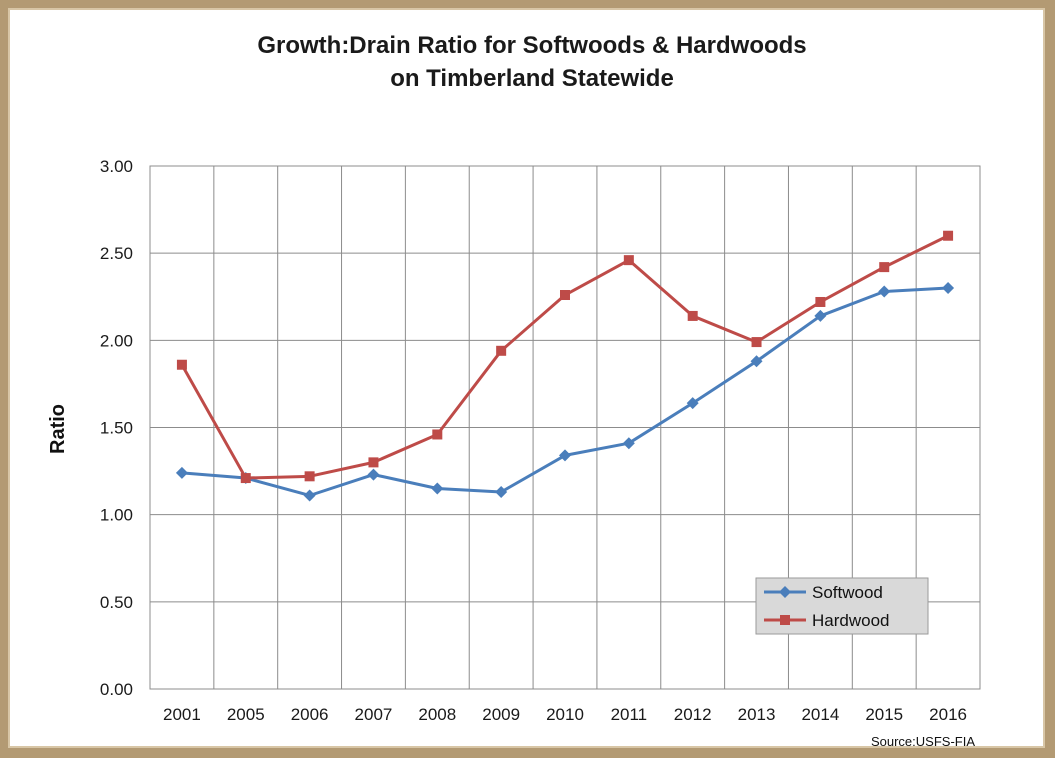  I want to click on legend: Softwood Hardwood, so click(842, 606).